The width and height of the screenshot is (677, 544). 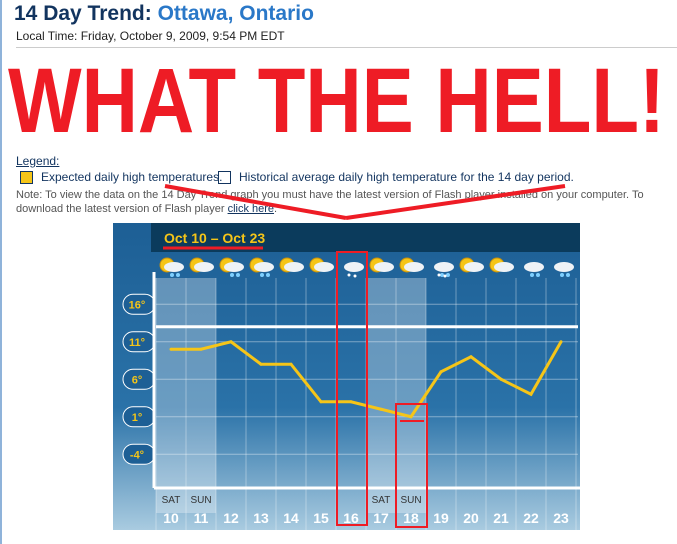 What do you see at coordinates (561, 518) in the screenshot?
I see `day-label: 23` at bounding box center [561, 518].